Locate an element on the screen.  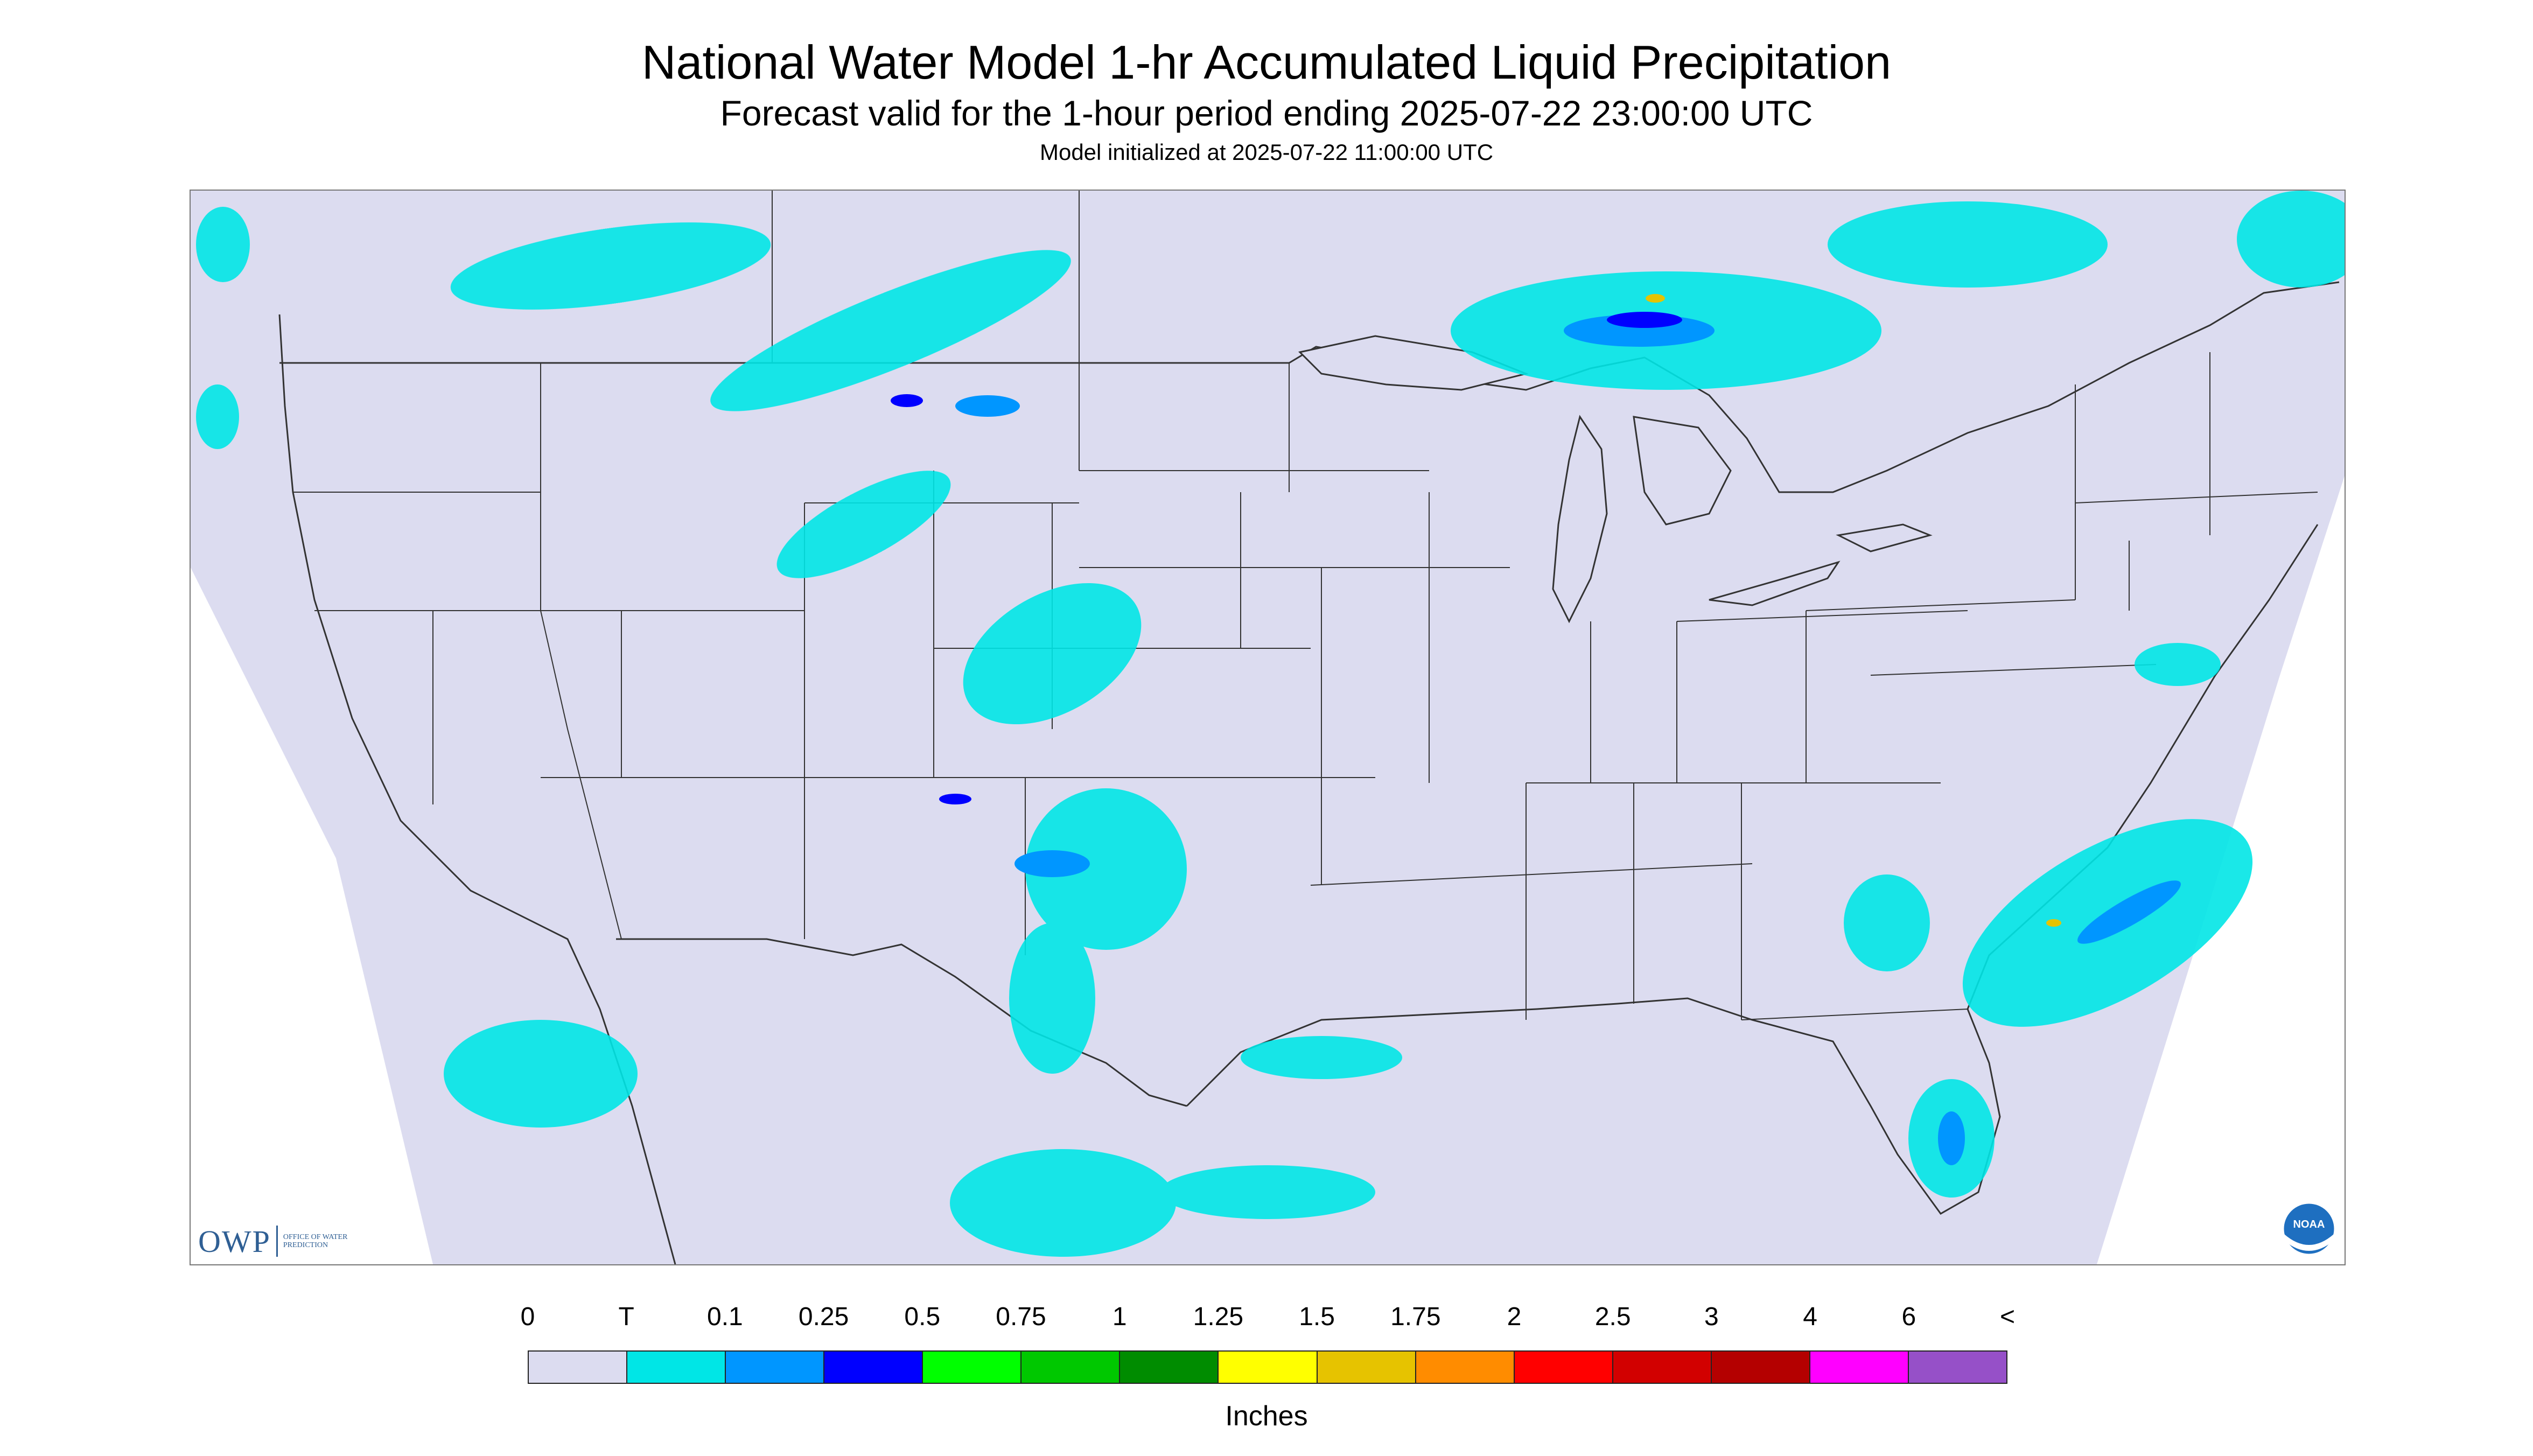
legend-tick-label: 0 is located at coordinates (527, 1317).